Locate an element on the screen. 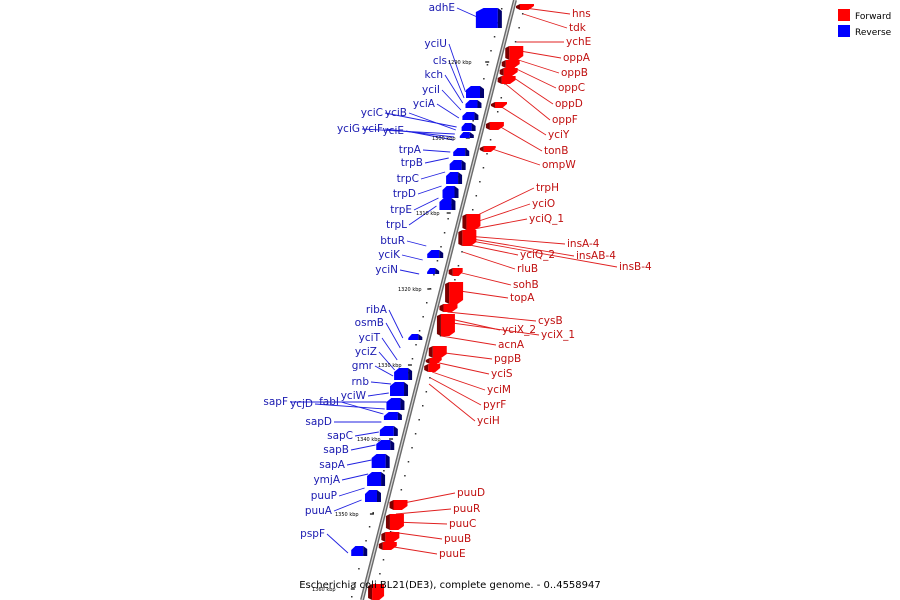 The width and height of the screenshot is (900, 600). gene-label-yciq-1: yciQ_1 is located at coordinates (546, 219).